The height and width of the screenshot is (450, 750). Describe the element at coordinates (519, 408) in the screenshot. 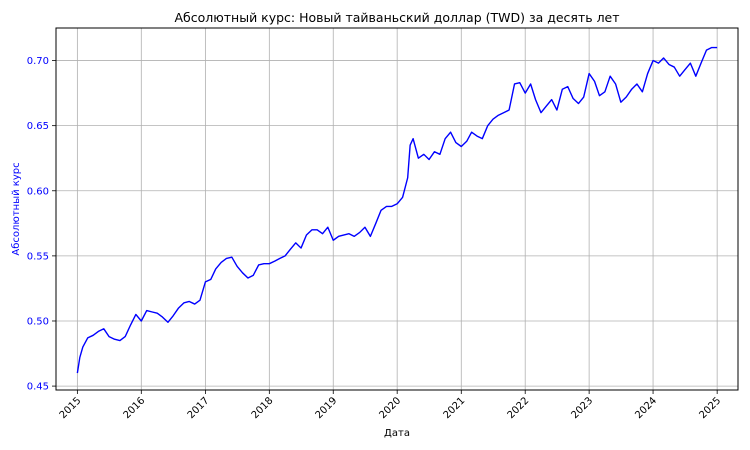

I see `x-tick-label: 2022` at that location.